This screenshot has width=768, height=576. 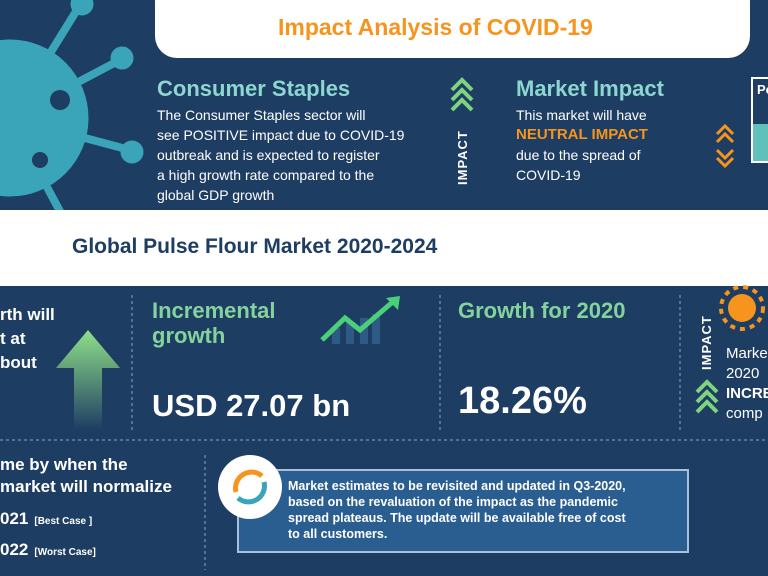 I want to click on update-box, so click(x=463, y=511).